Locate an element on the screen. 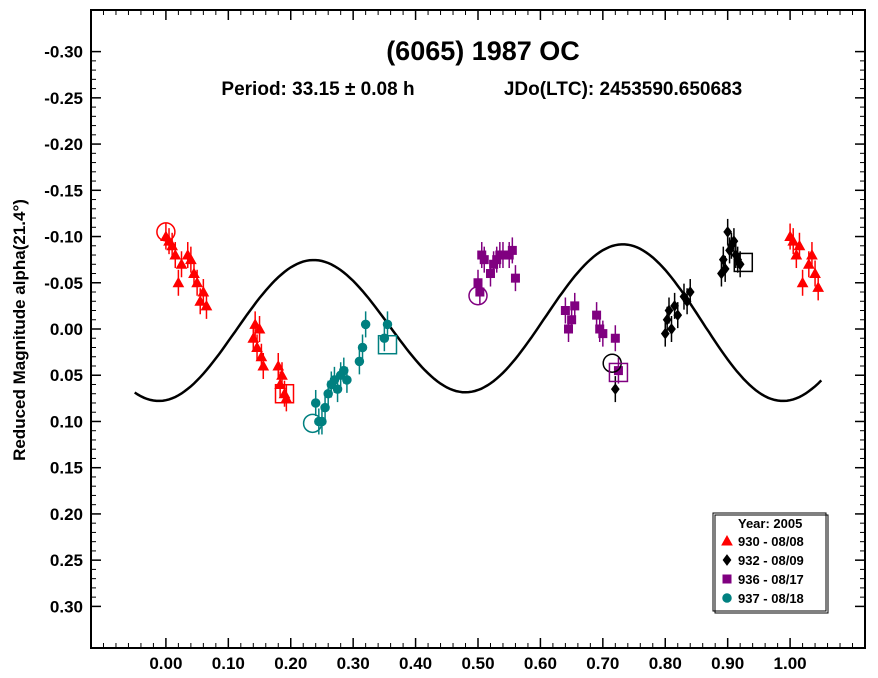 The height and width of the screenshot is (678, 878). y-tick-label: 0.10 is located at coordinates (66, 421).